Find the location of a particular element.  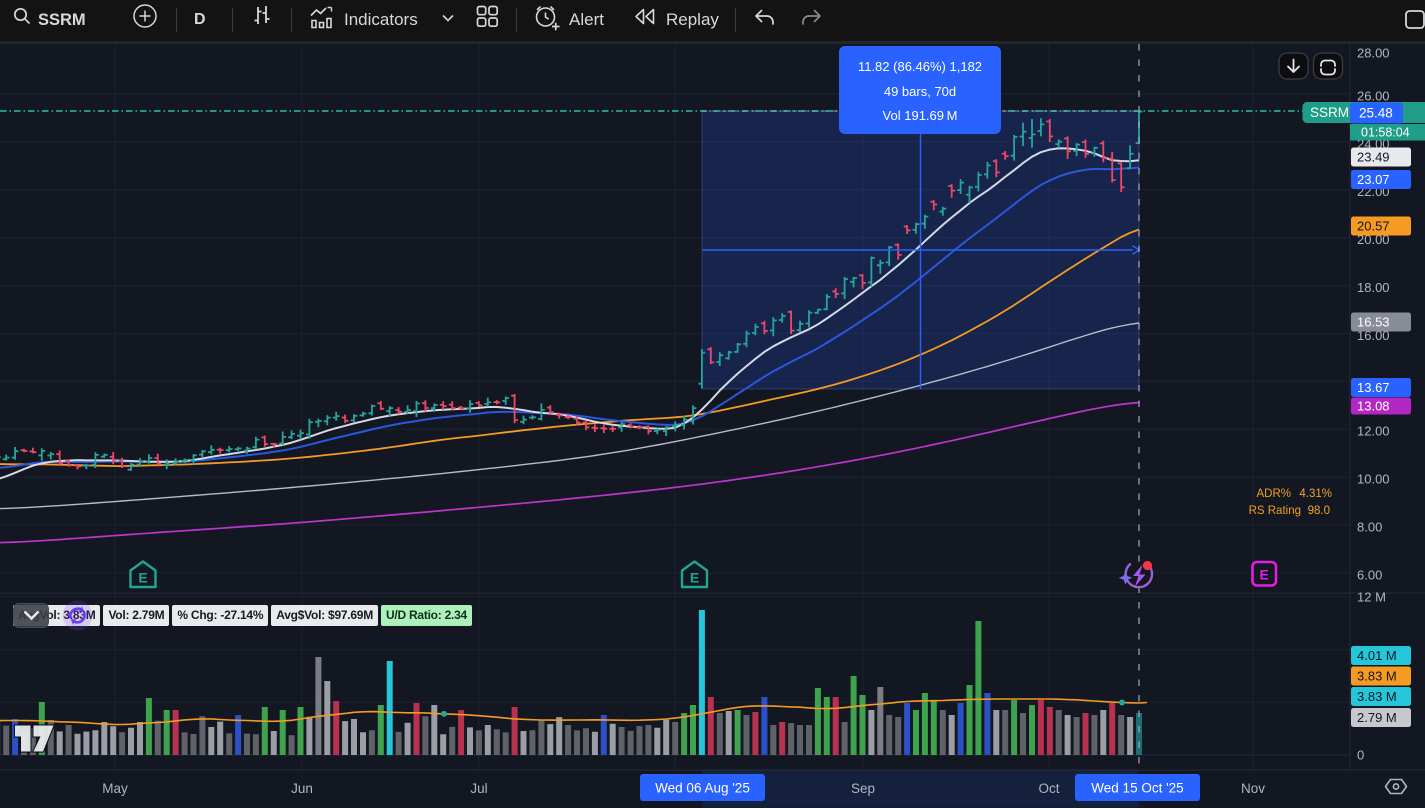

svg-text: 10.00 is located at coordinates (1373, 479).